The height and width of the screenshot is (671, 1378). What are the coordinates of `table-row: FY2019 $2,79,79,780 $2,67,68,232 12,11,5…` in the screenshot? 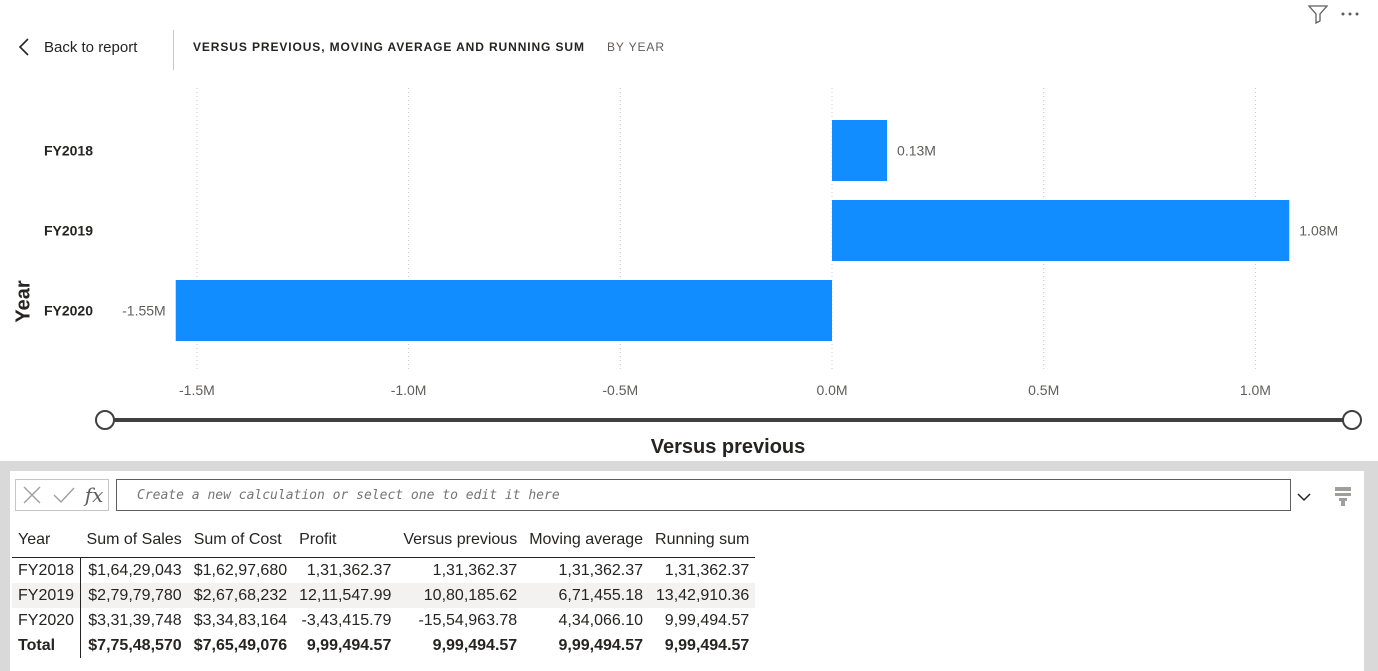 It's located at (384, 595).